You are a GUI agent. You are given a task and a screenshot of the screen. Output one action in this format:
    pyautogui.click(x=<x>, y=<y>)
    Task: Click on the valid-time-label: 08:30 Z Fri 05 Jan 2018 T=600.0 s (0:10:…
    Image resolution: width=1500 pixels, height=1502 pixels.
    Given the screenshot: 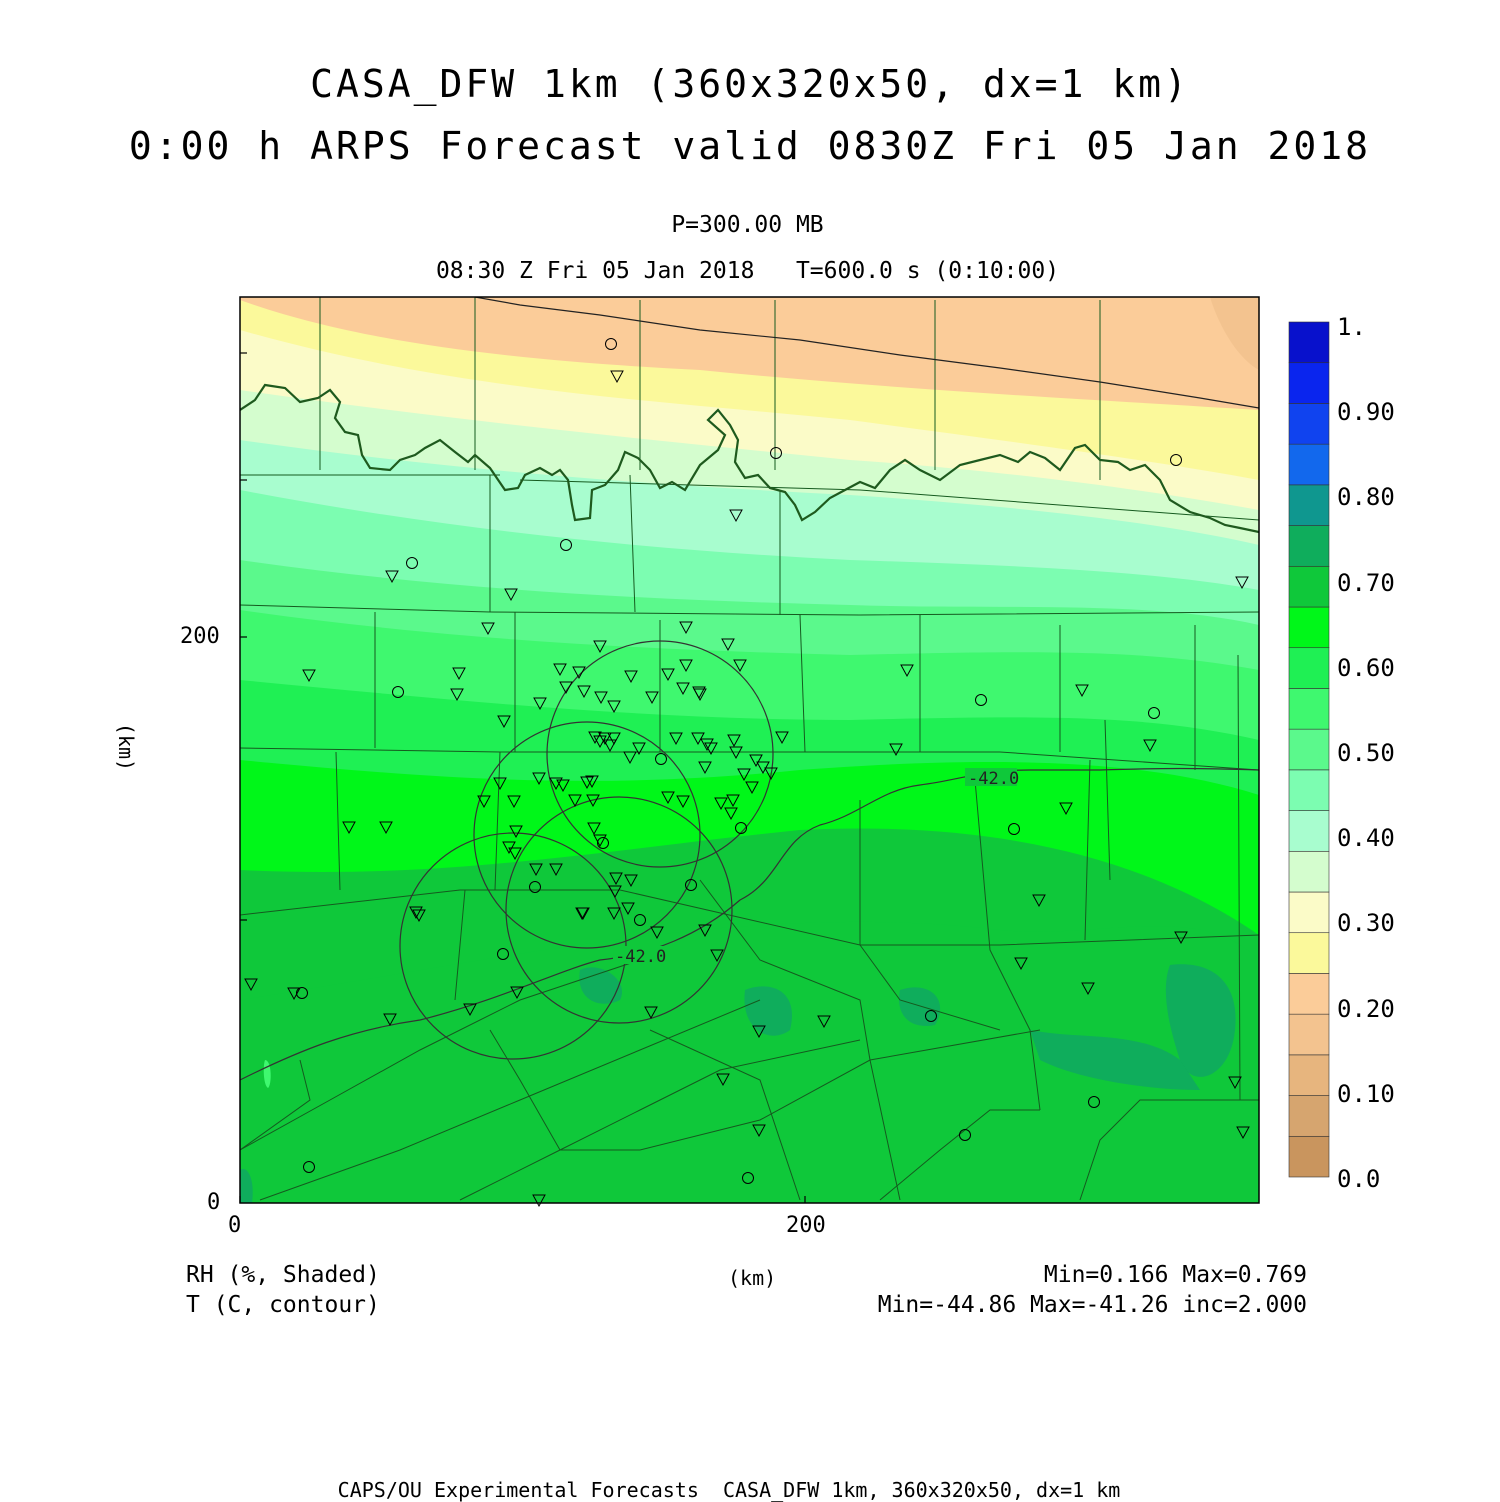 What is the action you would take?
    pyautogui.click(x=747, y=271)
    